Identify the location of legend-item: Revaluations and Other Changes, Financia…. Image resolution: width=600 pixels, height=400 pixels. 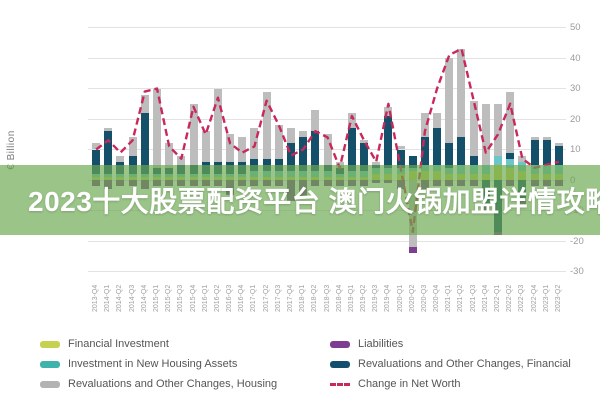
(450, 364).